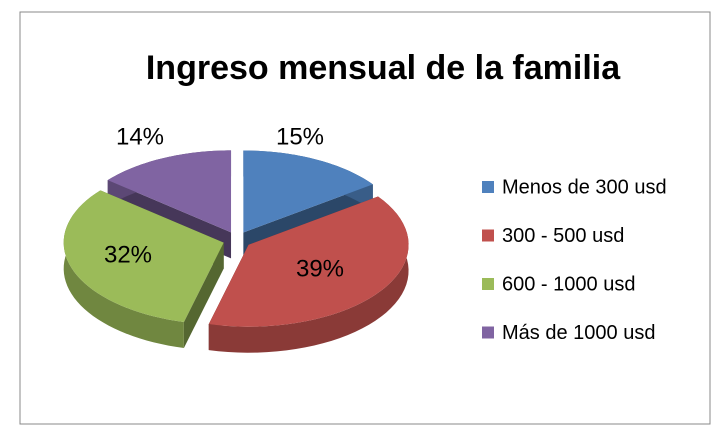 The height and width of the screenshot is (428, 715). Describe the element at coordinates (203, 295) in the screenshot. I see `slice-side` at that location.